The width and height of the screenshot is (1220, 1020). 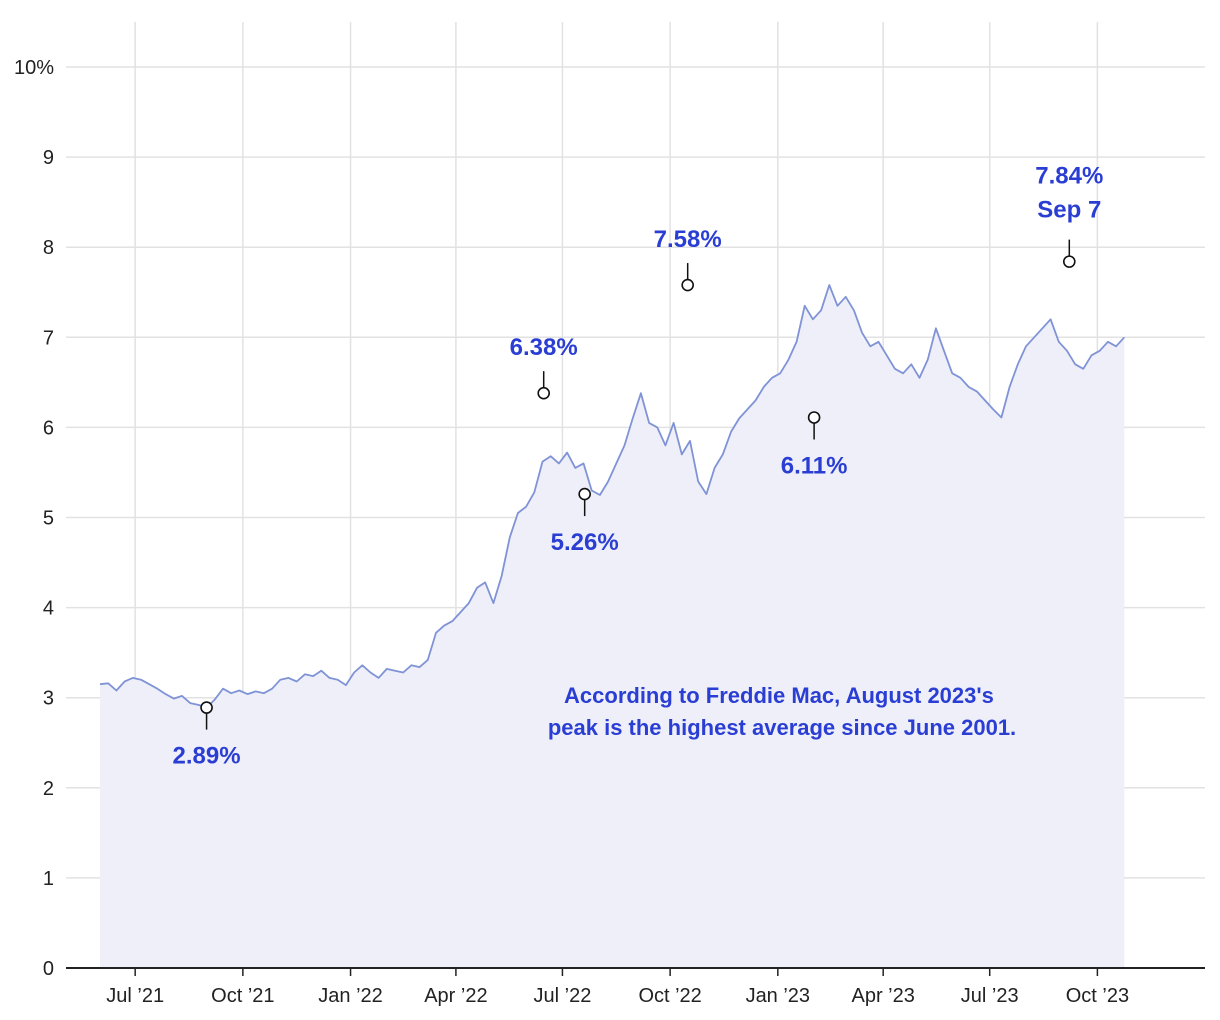 I want to click on x-tick-label: Oct ’21, so click(x=242, y=996).